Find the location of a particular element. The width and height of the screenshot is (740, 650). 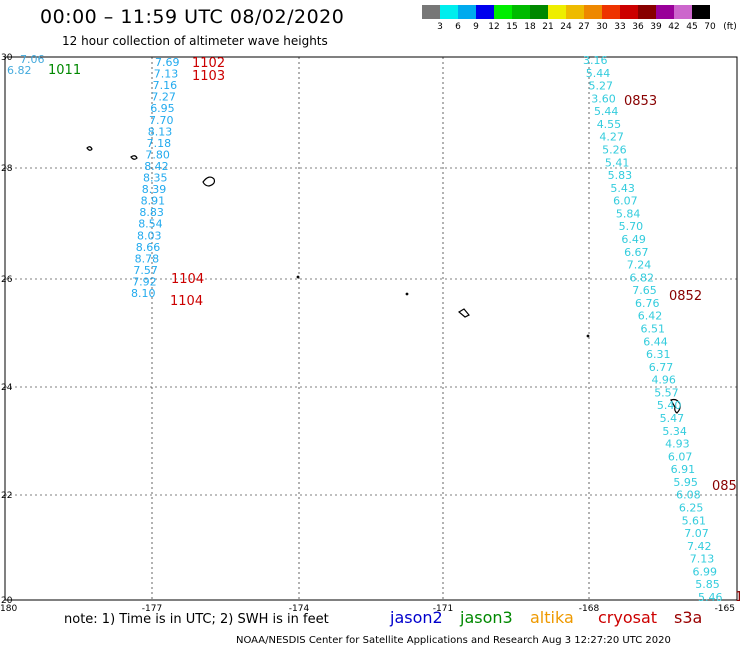

swh-value: 5.41 is located at coordinates (617, 162).